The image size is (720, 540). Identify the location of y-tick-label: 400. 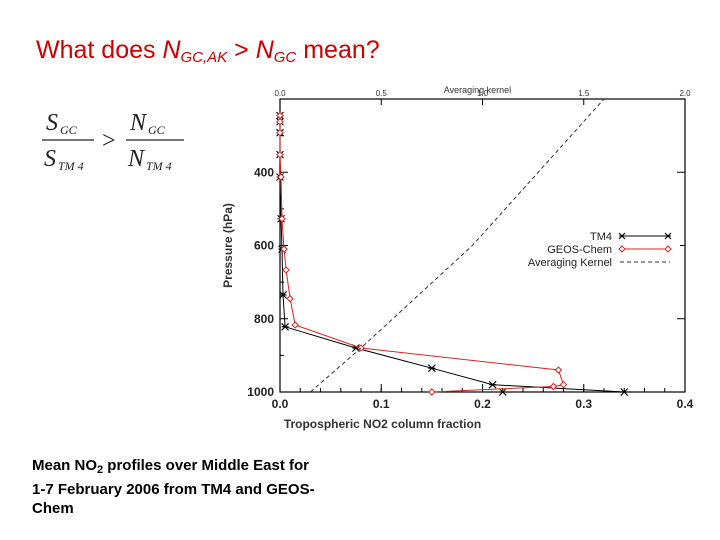
(264, 172).